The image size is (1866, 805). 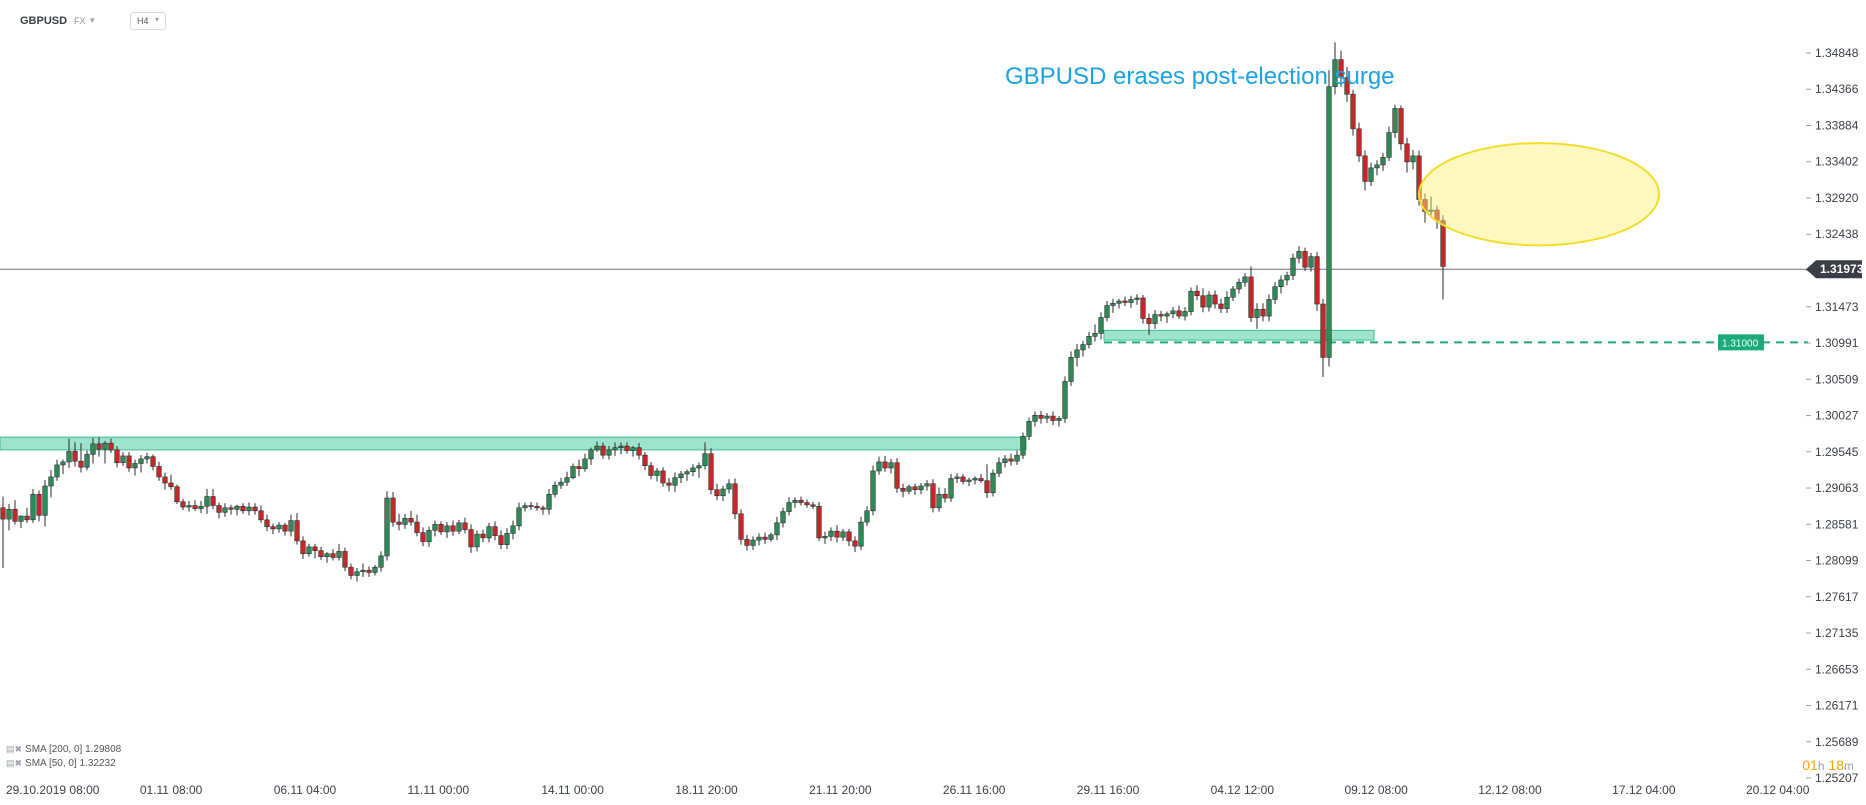 I want to click on x-tick-label: 26.11 16:00, so click(x=974, y=790).